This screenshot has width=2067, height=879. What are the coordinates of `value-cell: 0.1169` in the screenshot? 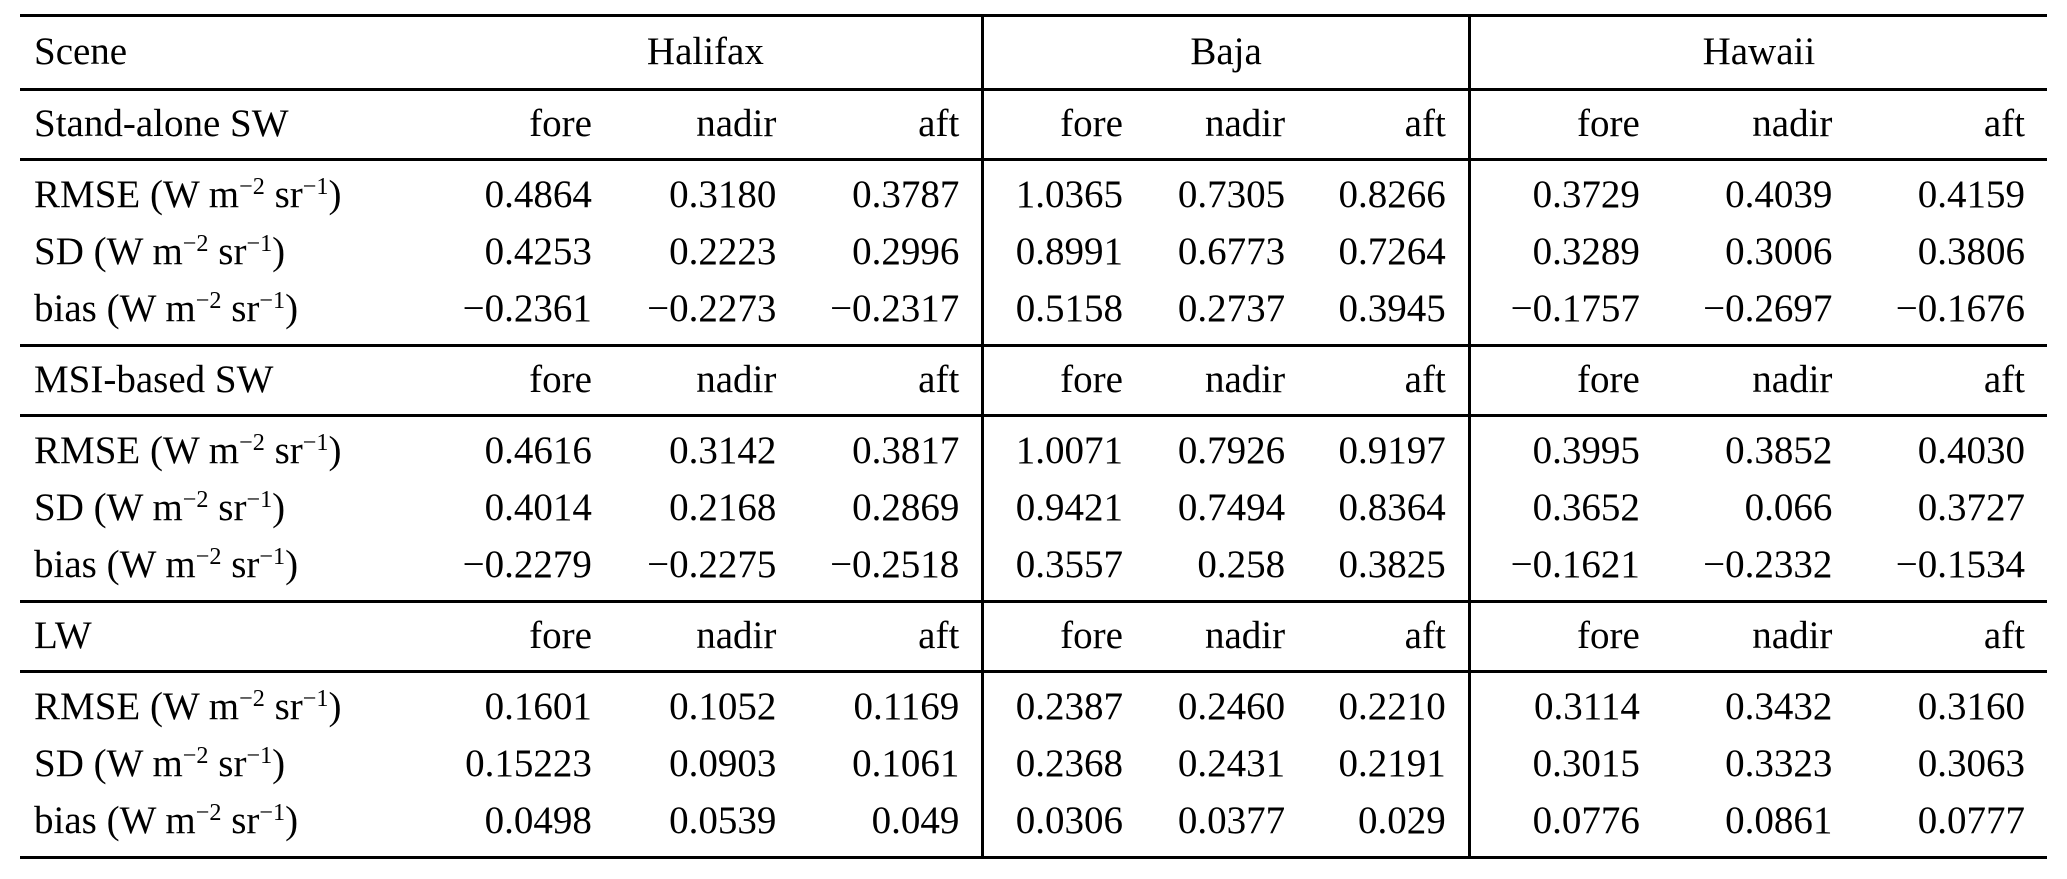 It's located at (906, 706).